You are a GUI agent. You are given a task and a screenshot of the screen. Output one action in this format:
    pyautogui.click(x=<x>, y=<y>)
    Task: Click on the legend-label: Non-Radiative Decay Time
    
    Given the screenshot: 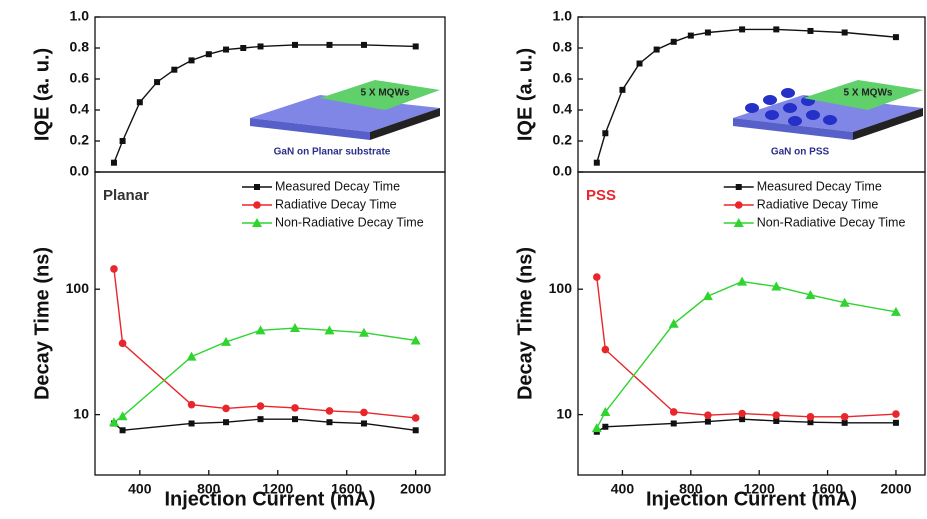 What is the action you would take?
    pyautogui.click(x=349, y=222)
    